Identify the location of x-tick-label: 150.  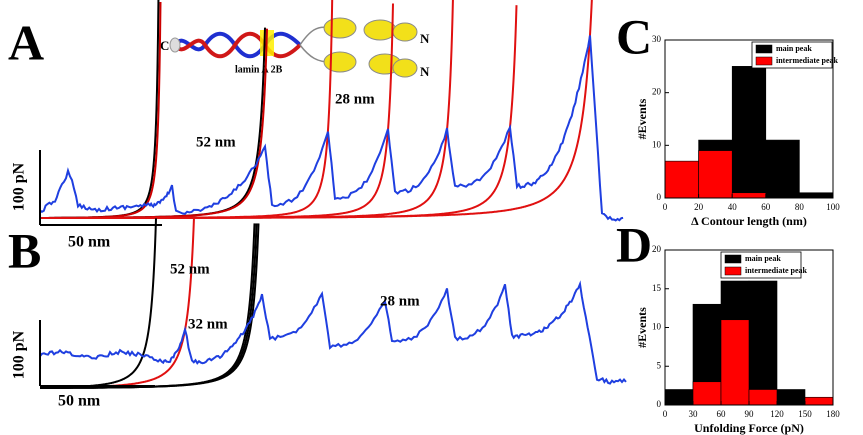
(805, 414).